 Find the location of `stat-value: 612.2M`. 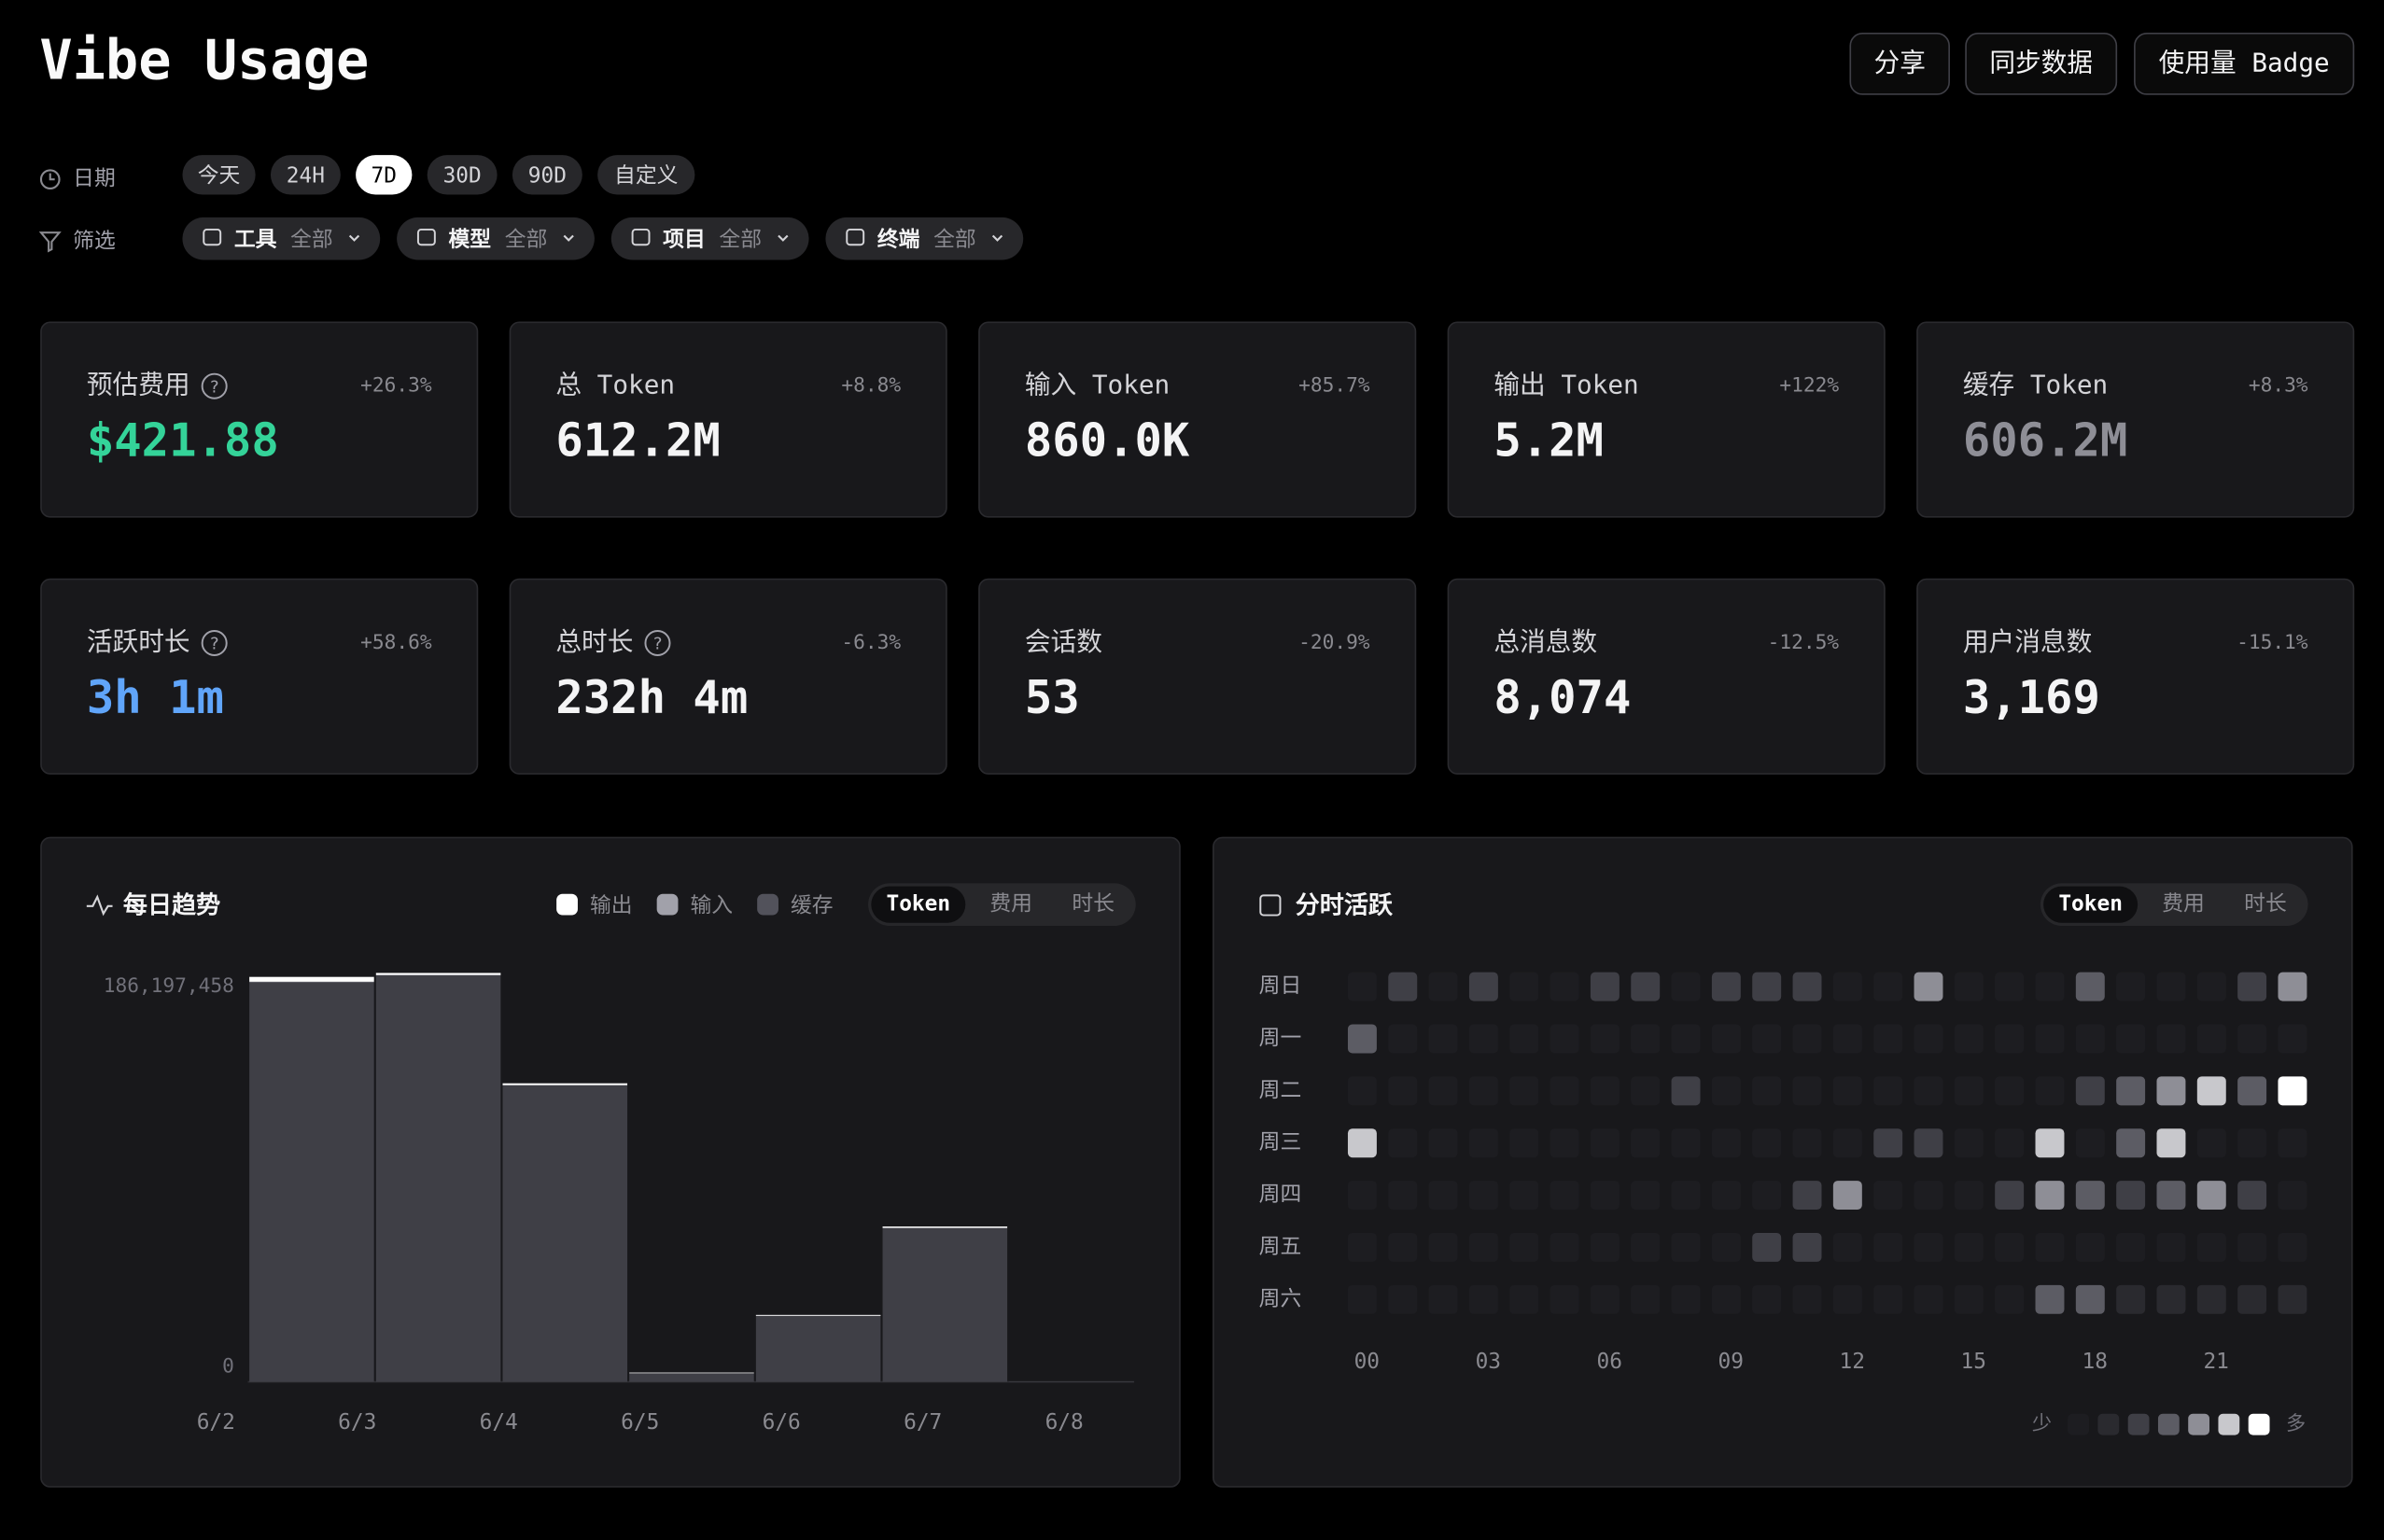

stat-value: 612.2M is located at coordinates (638, 441).